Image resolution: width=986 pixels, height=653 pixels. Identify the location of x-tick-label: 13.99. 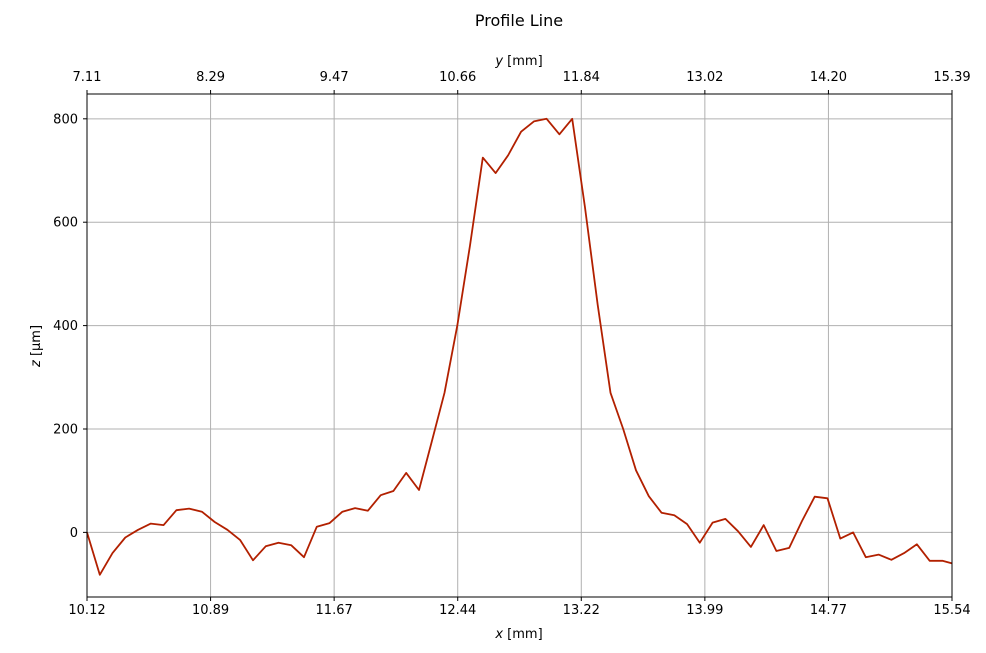
(704, 610).